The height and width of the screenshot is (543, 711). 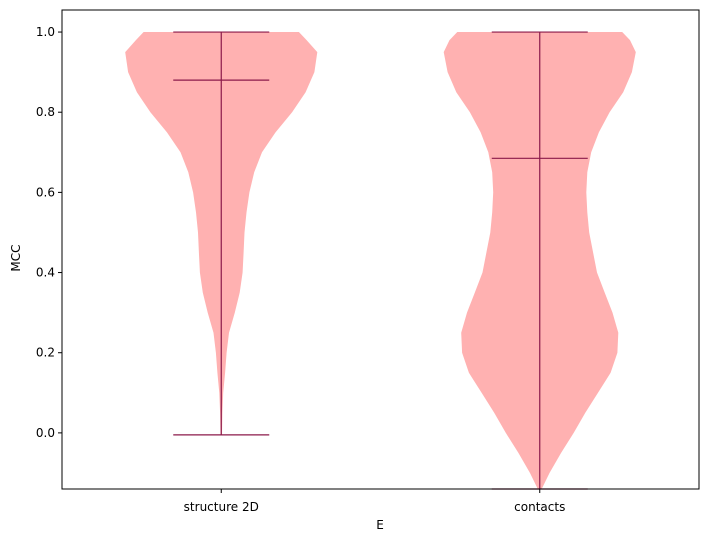 What do you see at coordinates (380, 525) in the screenshot?
I see `x-axis-label: E` at bounding box center [380, 525].